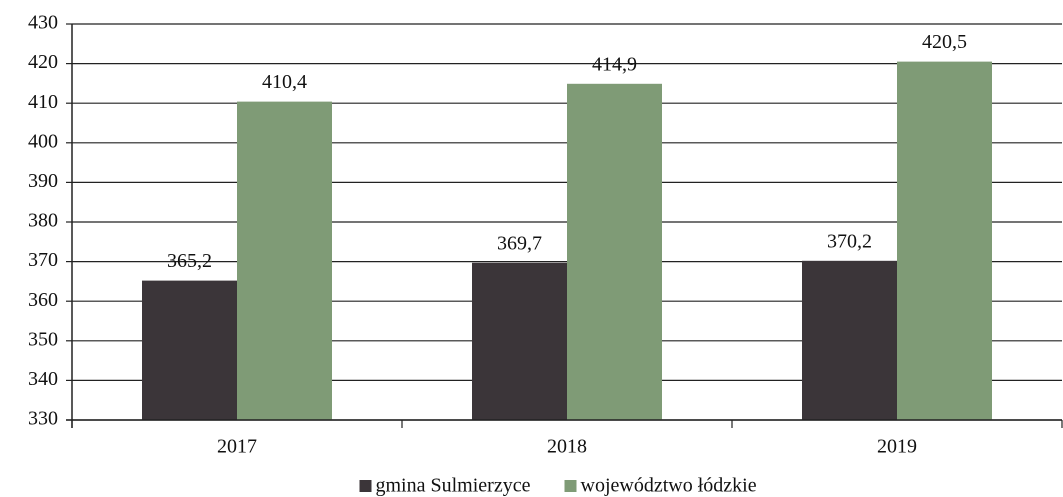  Describe the element at coordinates (519, 243) in the screenshot. I see `value-label: 369,7` at that location.